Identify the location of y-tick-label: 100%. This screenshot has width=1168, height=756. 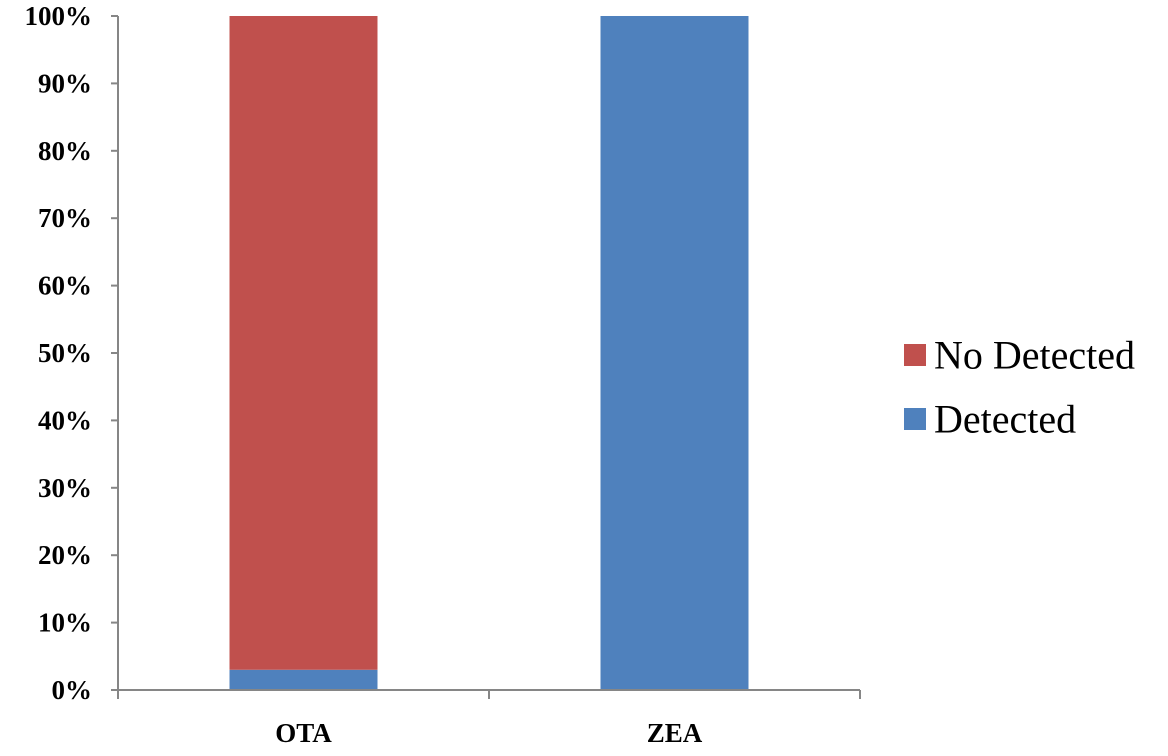
(59, 16).